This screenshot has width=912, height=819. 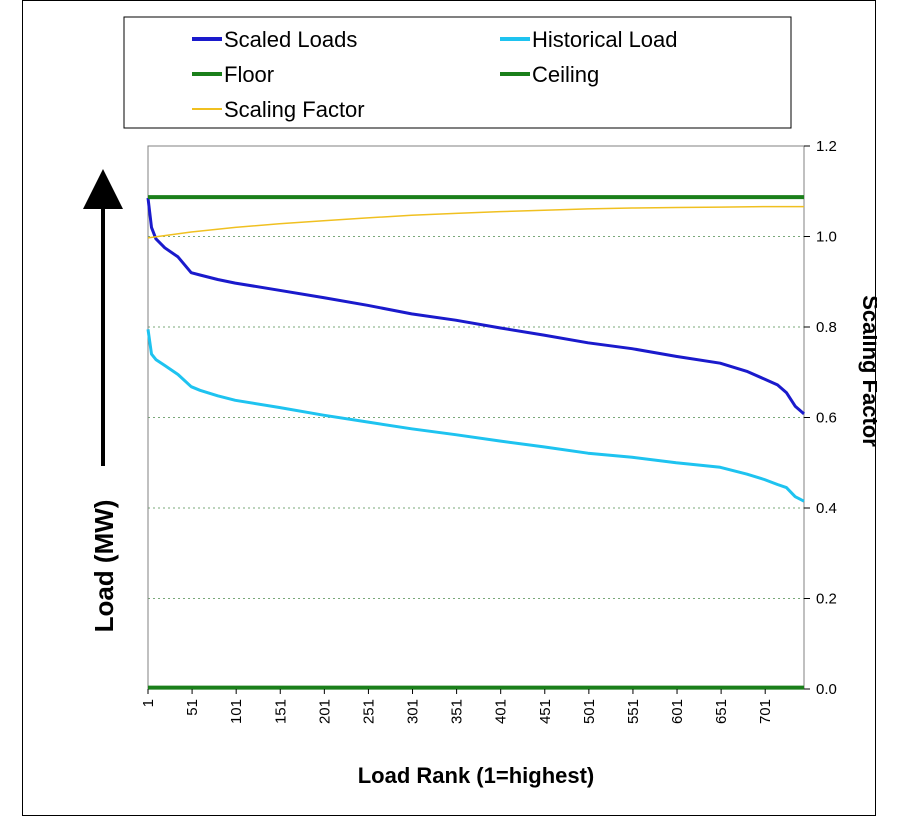 I want to click on x-tick-label: 451, so click(x=545, y=711).